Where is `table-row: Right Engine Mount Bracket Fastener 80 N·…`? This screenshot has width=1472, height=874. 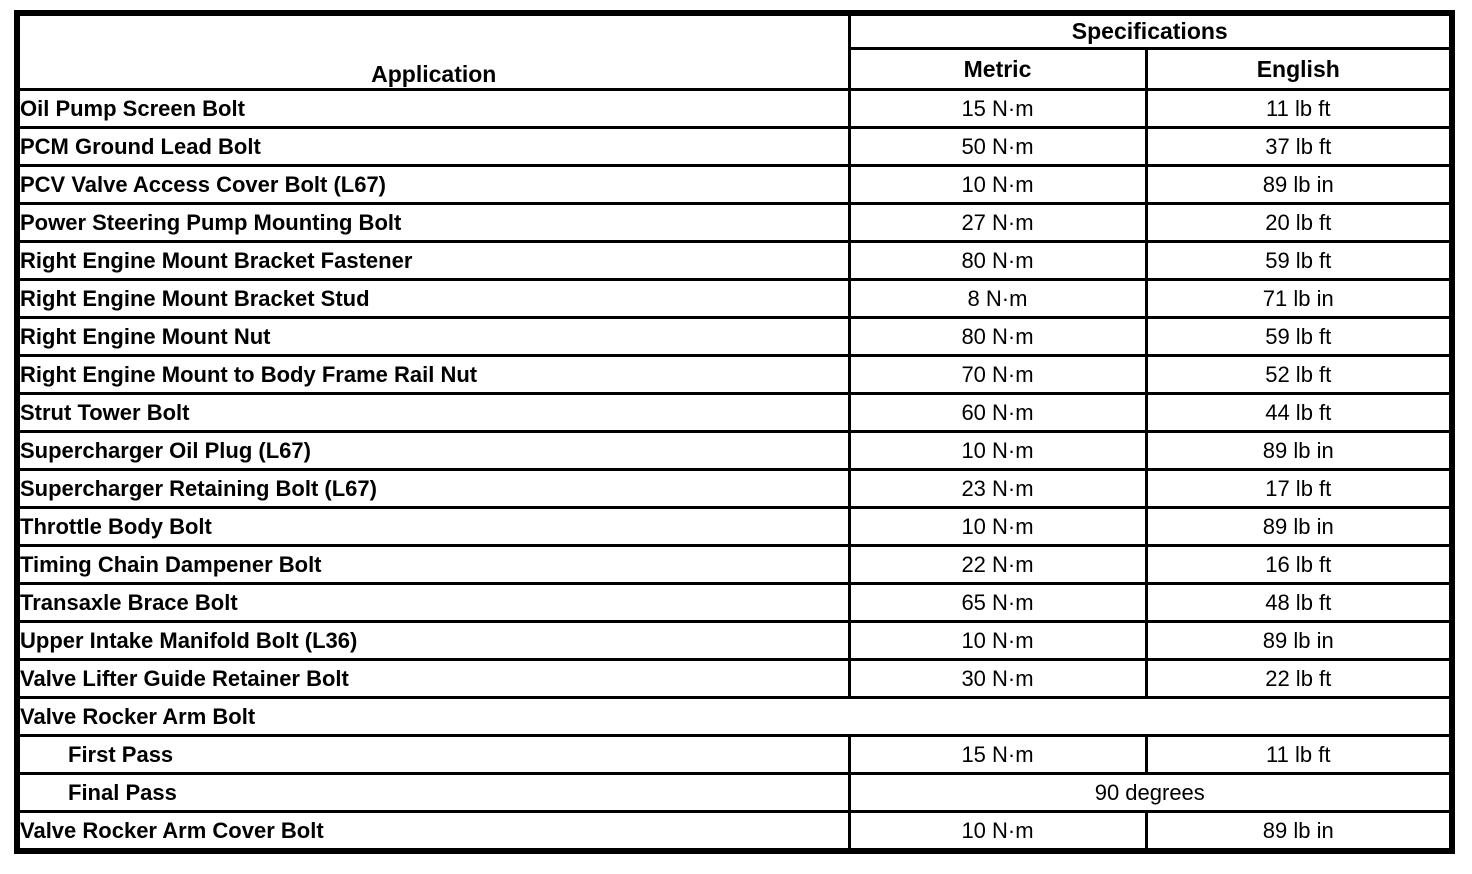 table-row: Right Engine Mount Bracket Fastener 80 N·… is located at coordinates (734, 260).